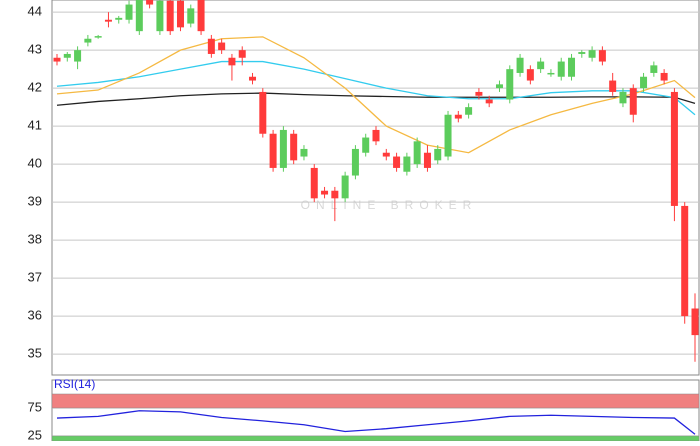 Image resolution: width=700 pixels, height=446 pixels. Describe the element at coordinates (35, 125) in the screenshot. I see `y-tick-label: 41` at that location.